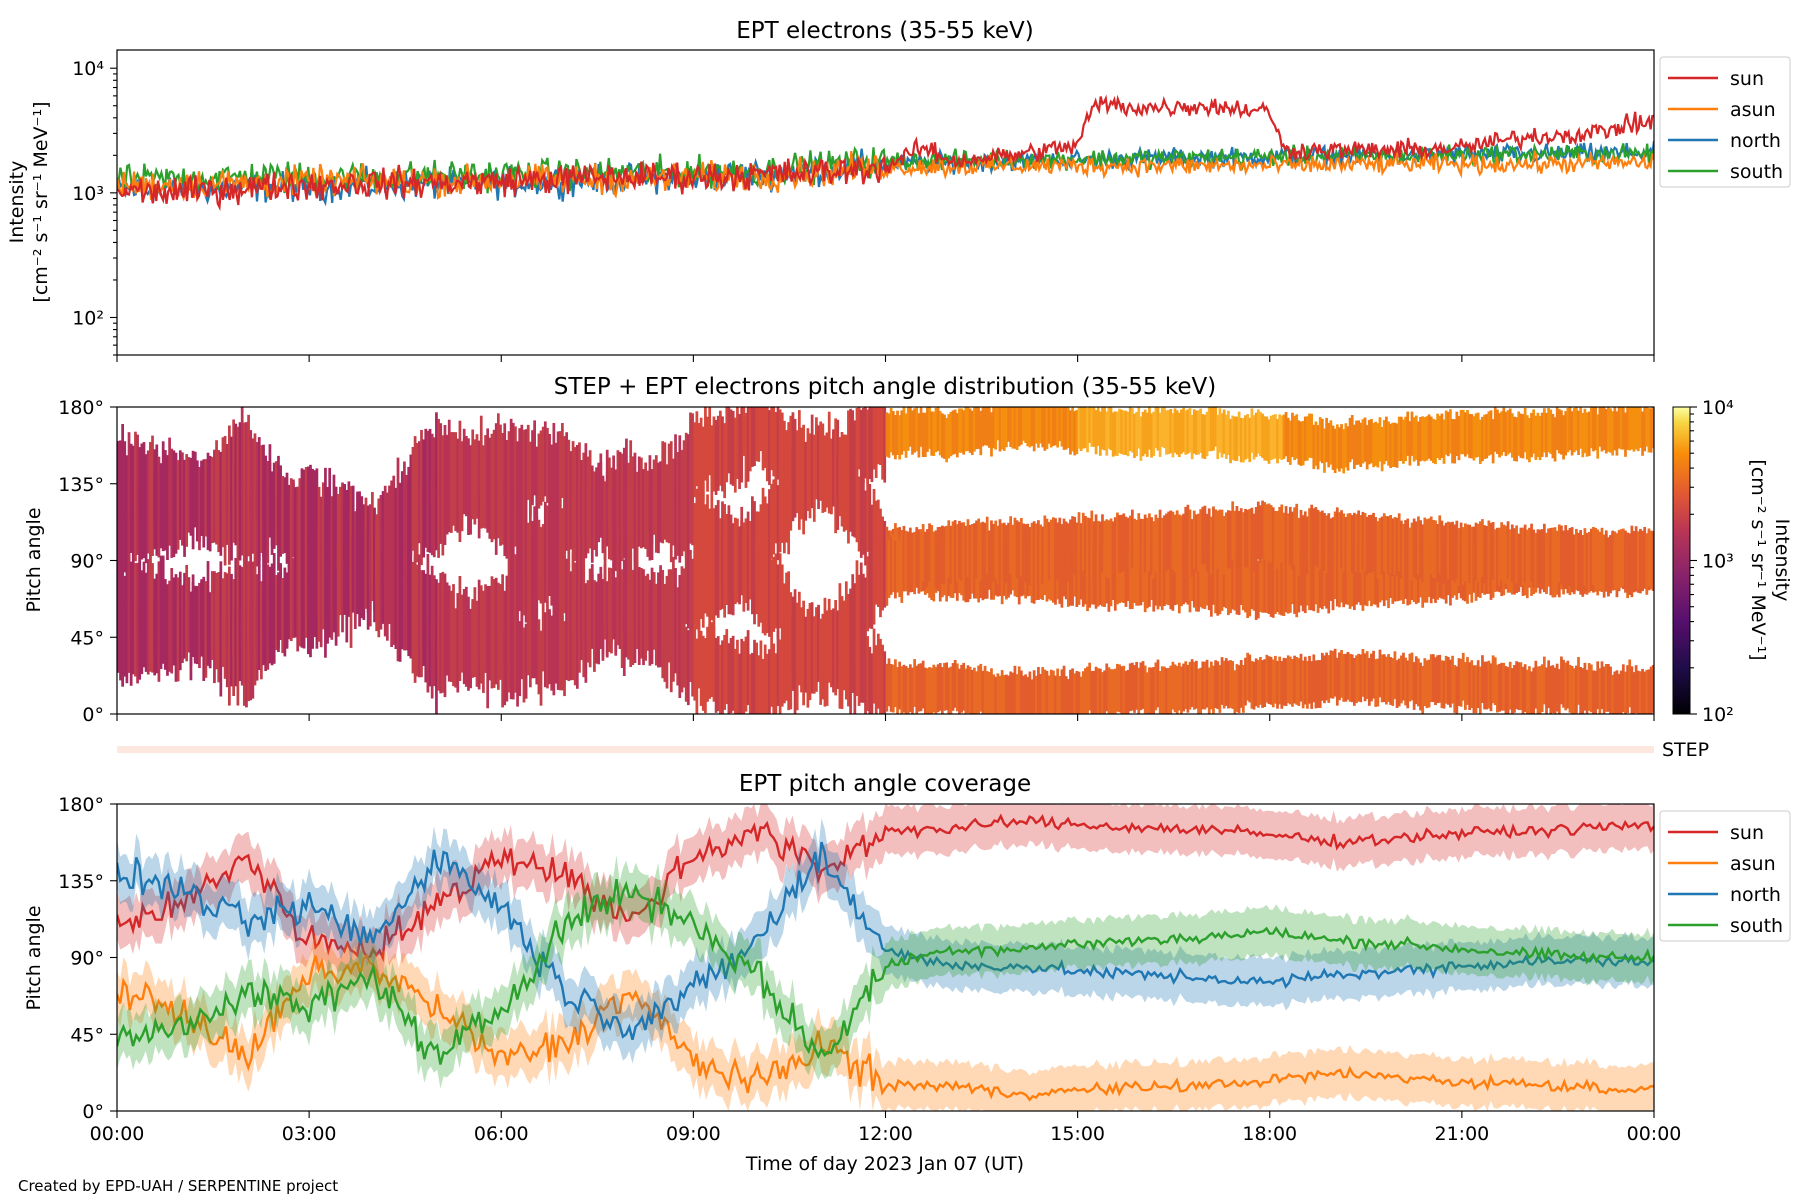  Describe the element at coordinates (87, 1035) in the screenshot. I see `ytick-label: 45°` at that location.